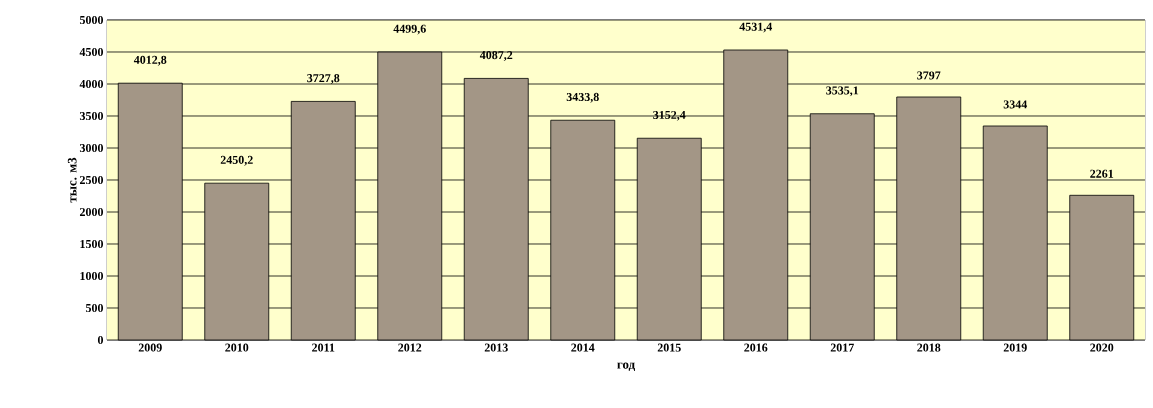 Image resolution: width=1153 pixels, height=408 pixels. What do you see at coordinates (1015, 104) in the screenshot?
I see `data-label: 3344` at bounding box center [1015, 104].